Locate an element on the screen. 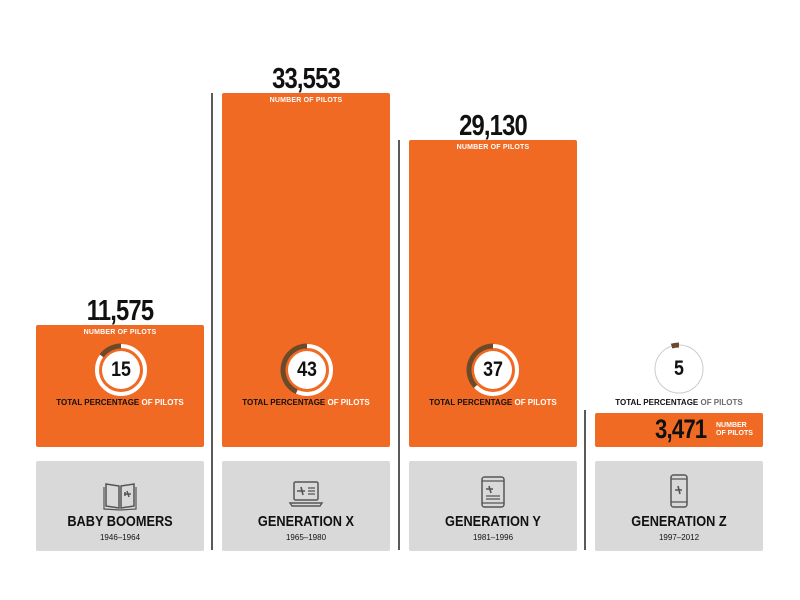  percent-ring-generation-z: 5 is located at coordinates (679, 369).